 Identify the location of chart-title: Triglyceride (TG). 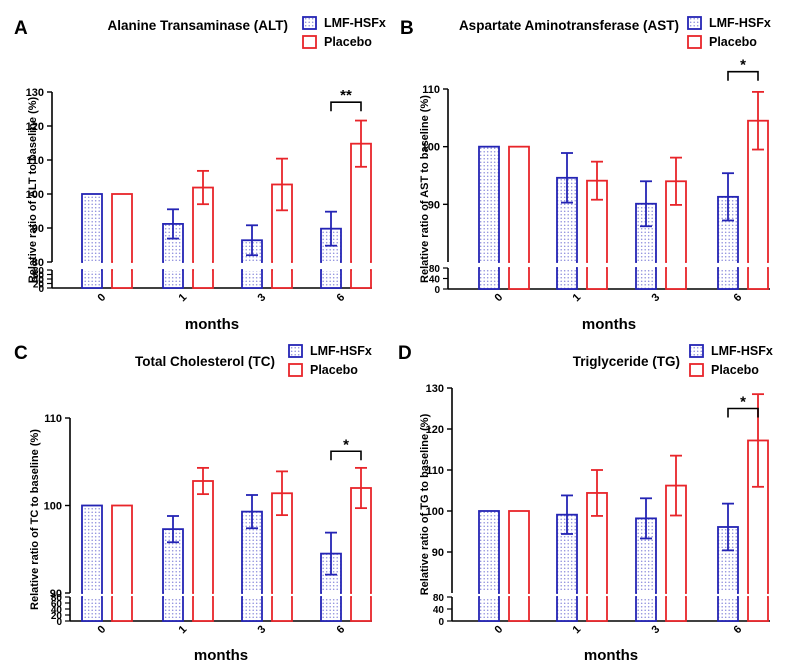
(626, 361).